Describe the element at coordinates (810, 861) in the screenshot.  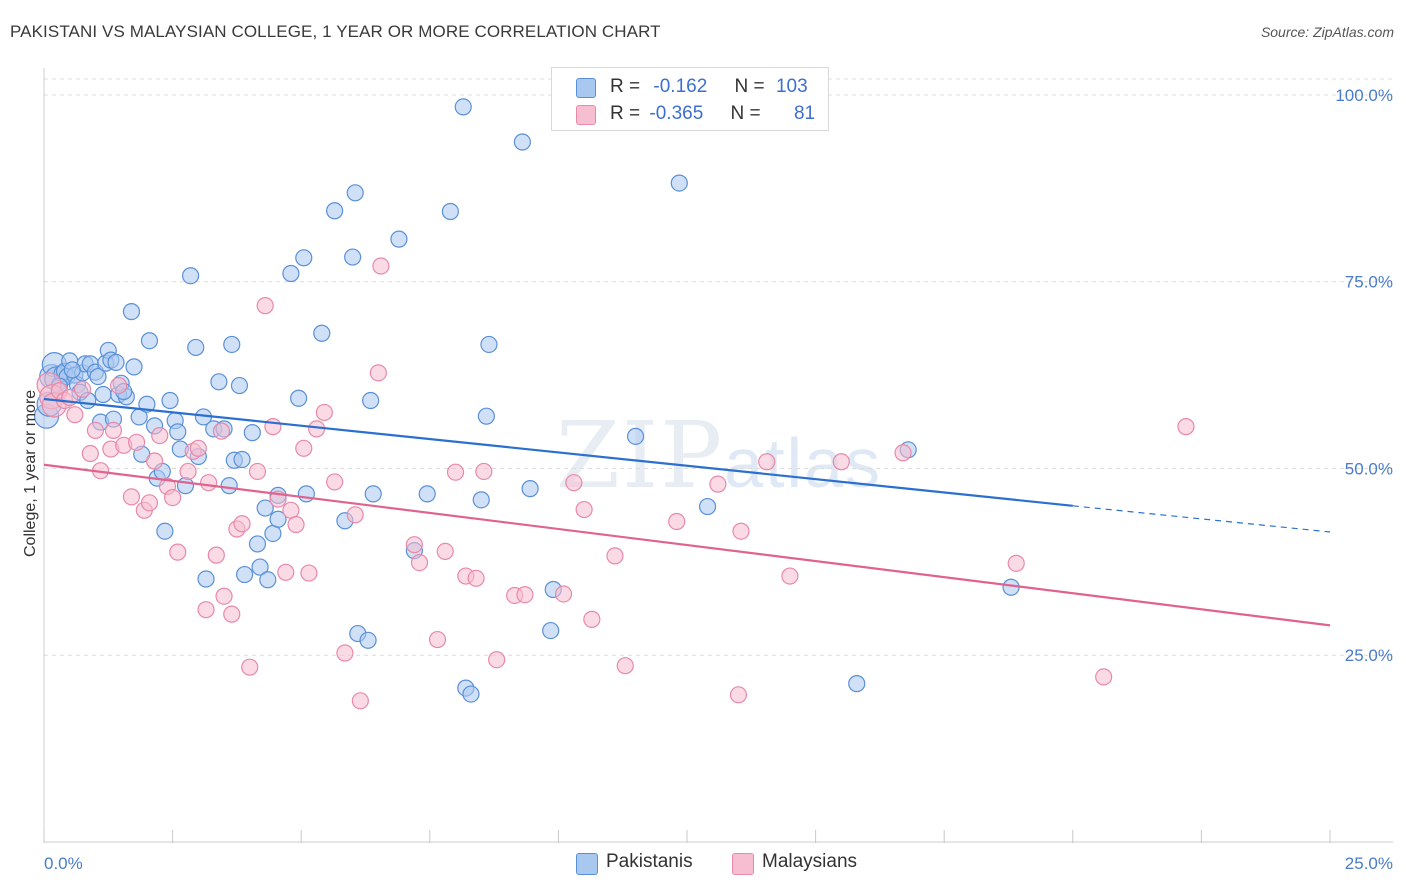
I see `malaysians-legend-label: Malaysians` at that location.